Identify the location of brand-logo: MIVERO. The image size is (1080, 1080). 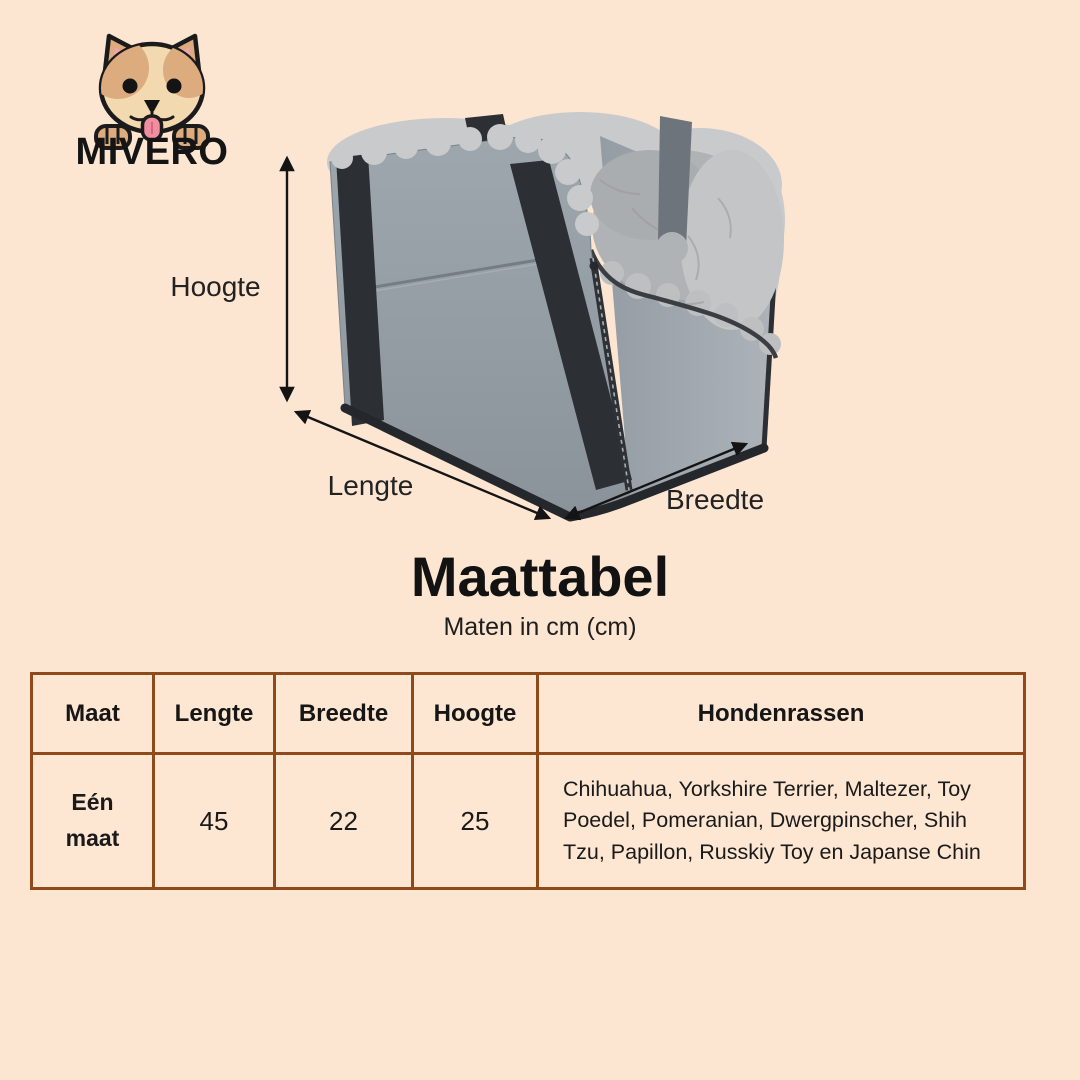
(152, 103).